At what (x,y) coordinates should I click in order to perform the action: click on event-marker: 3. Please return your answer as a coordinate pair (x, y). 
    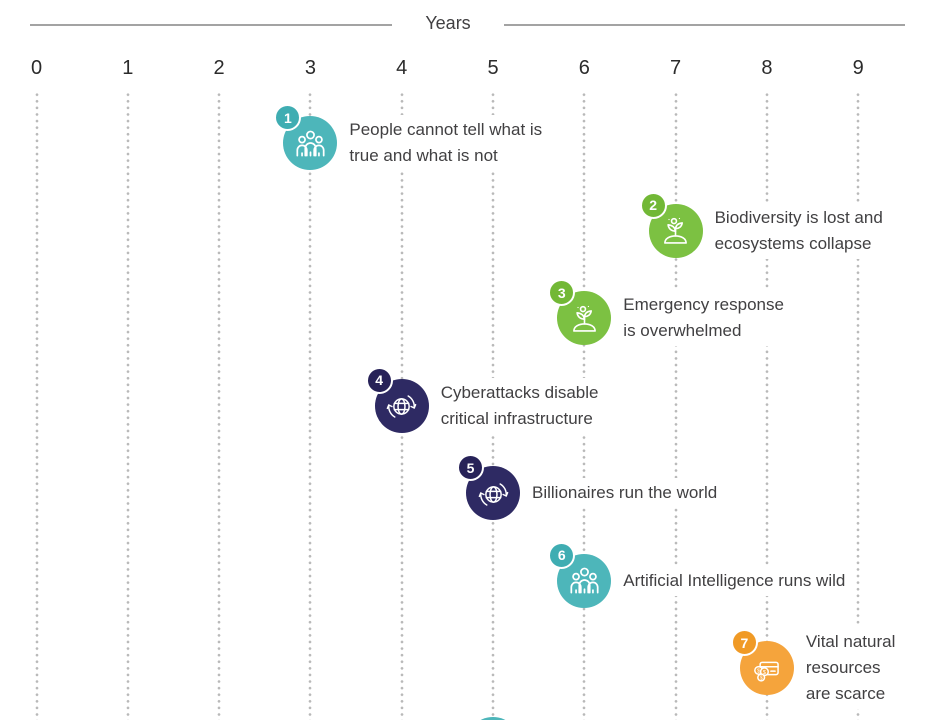
    Looking at the image, I should click on (580, 312).